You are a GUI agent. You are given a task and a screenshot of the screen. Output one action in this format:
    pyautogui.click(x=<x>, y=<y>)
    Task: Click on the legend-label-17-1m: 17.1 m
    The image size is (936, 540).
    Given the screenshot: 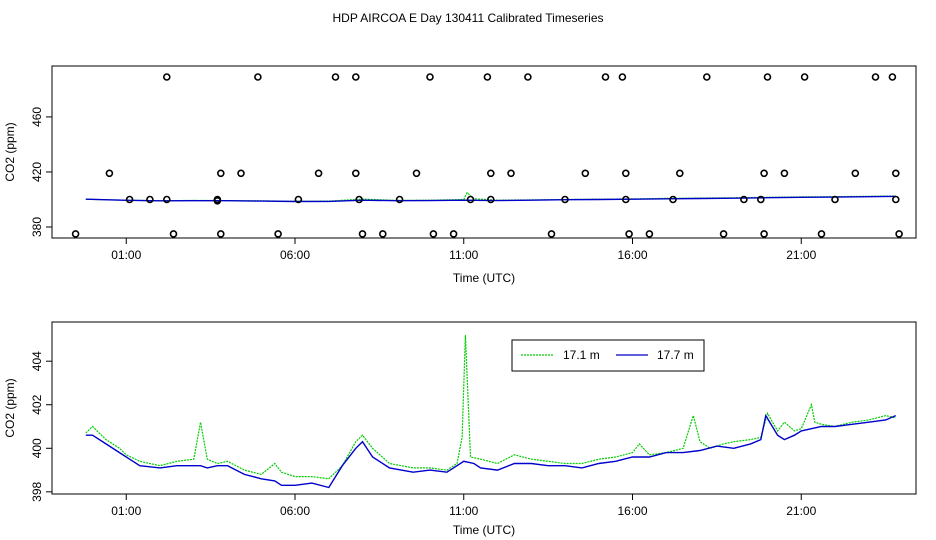 What is the action you would take?
    pyautogui.click(x=581, y=355)
    